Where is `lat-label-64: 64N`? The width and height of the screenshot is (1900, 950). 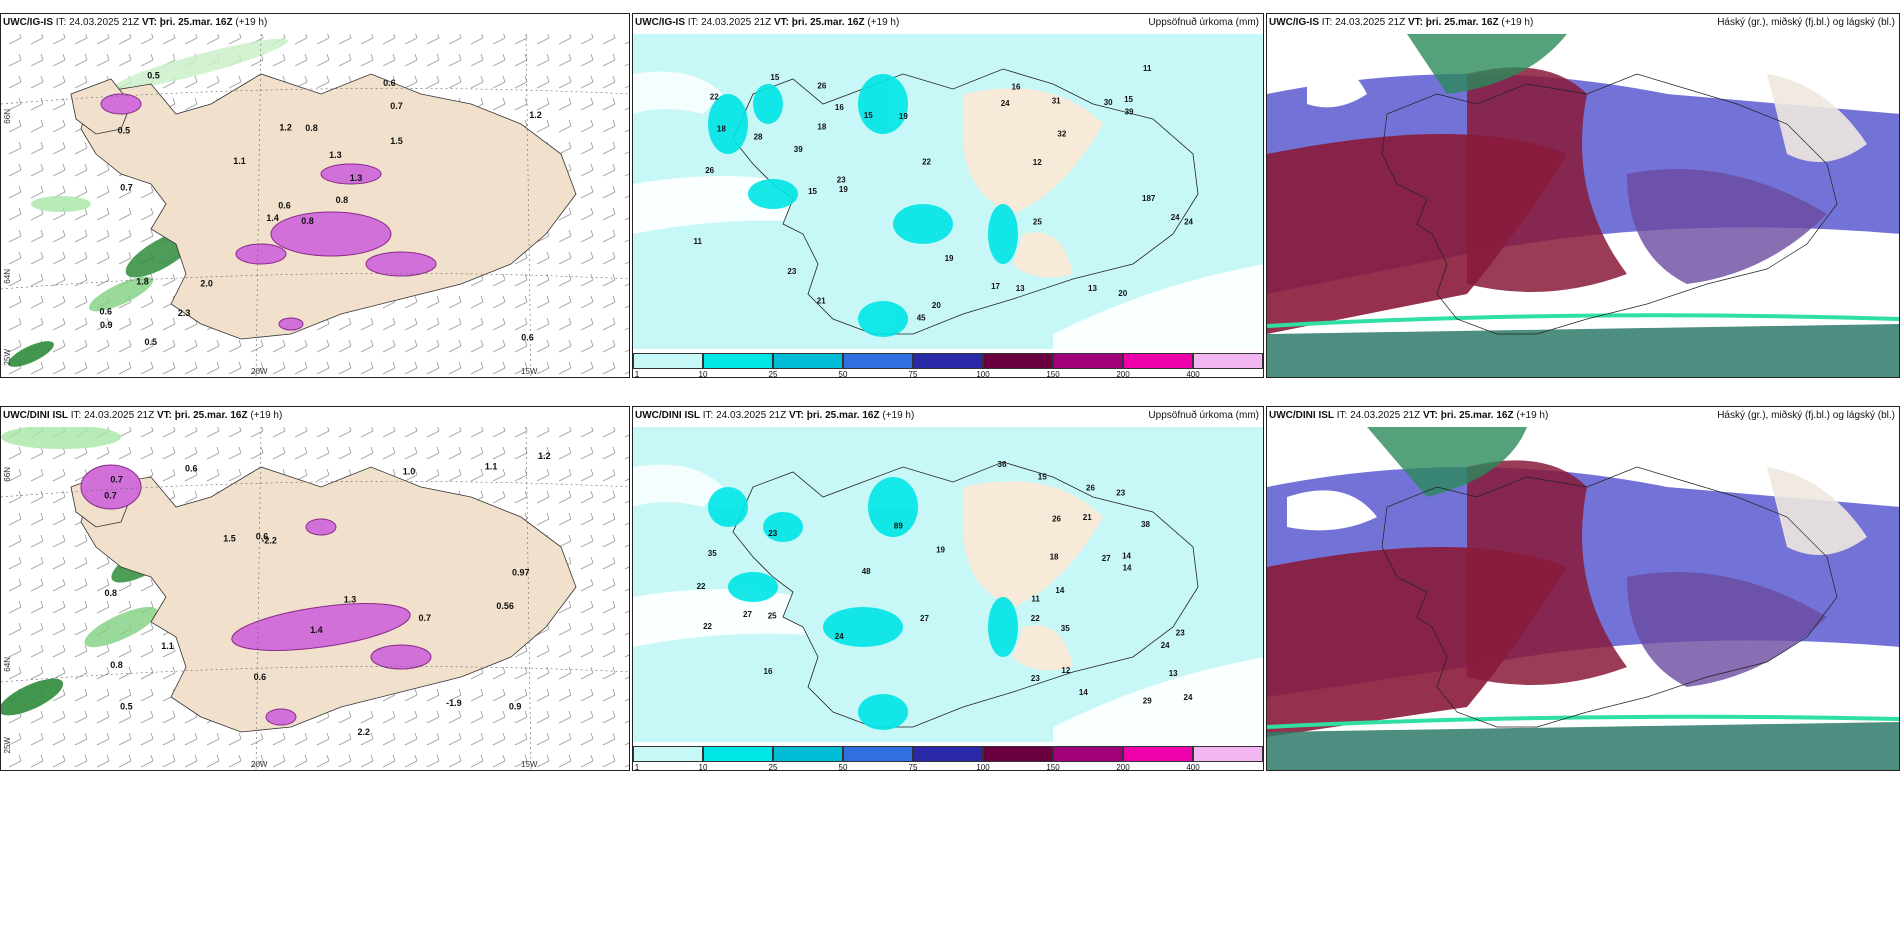
lat-label-64: 64N is located at coordinates (7, 664).